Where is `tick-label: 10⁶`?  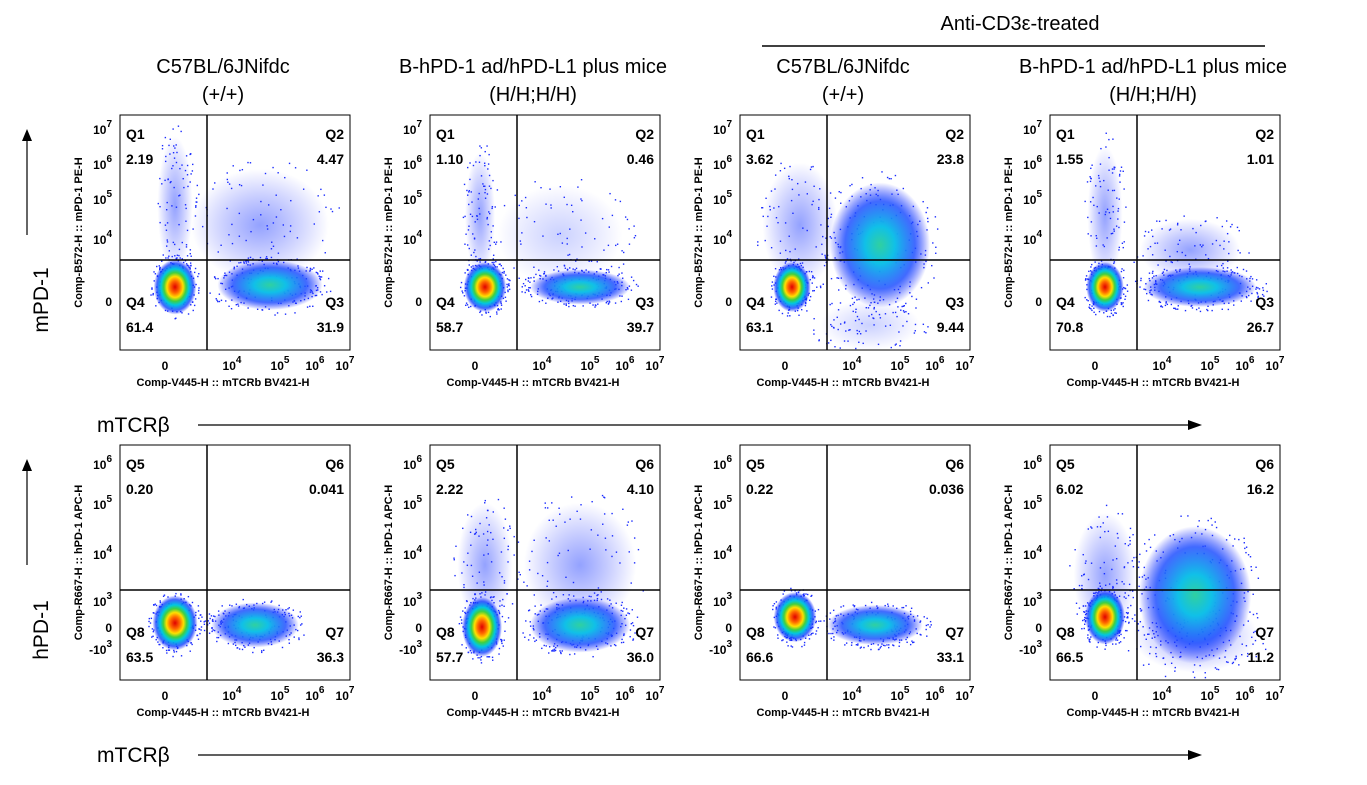 tick-label: 10⁶ is located at coordinates (935, 364).